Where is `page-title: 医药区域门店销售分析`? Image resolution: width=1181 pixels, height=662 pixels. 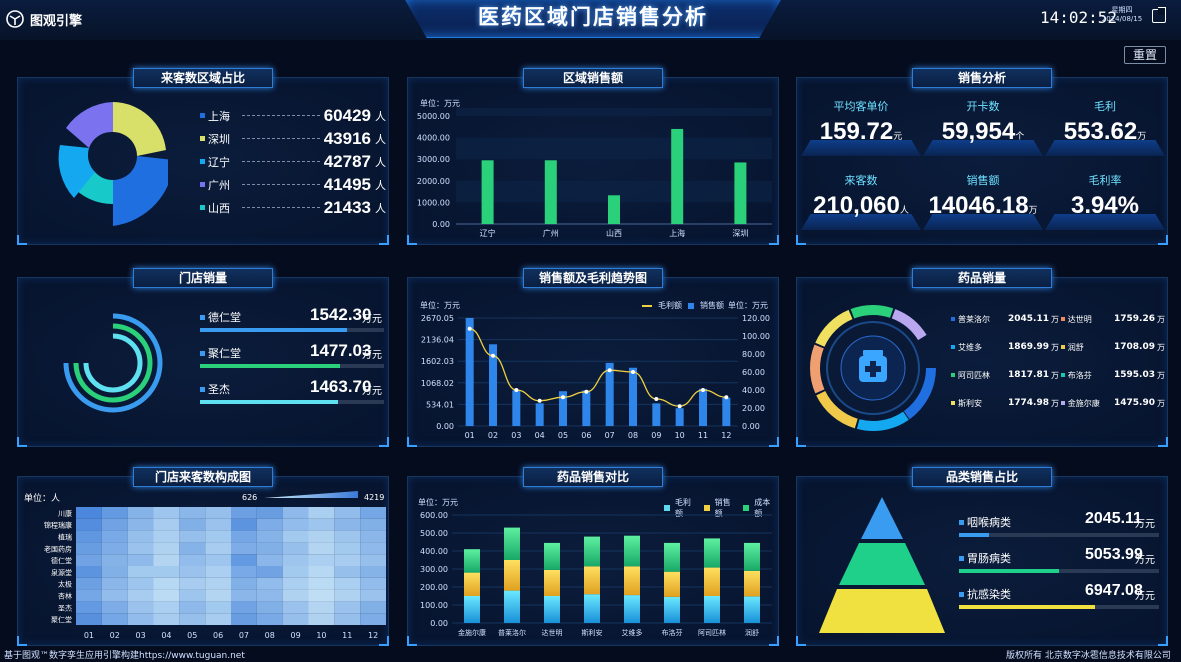 page-title: 医药区域门店销售分析 is located at coordinates (593, 17).